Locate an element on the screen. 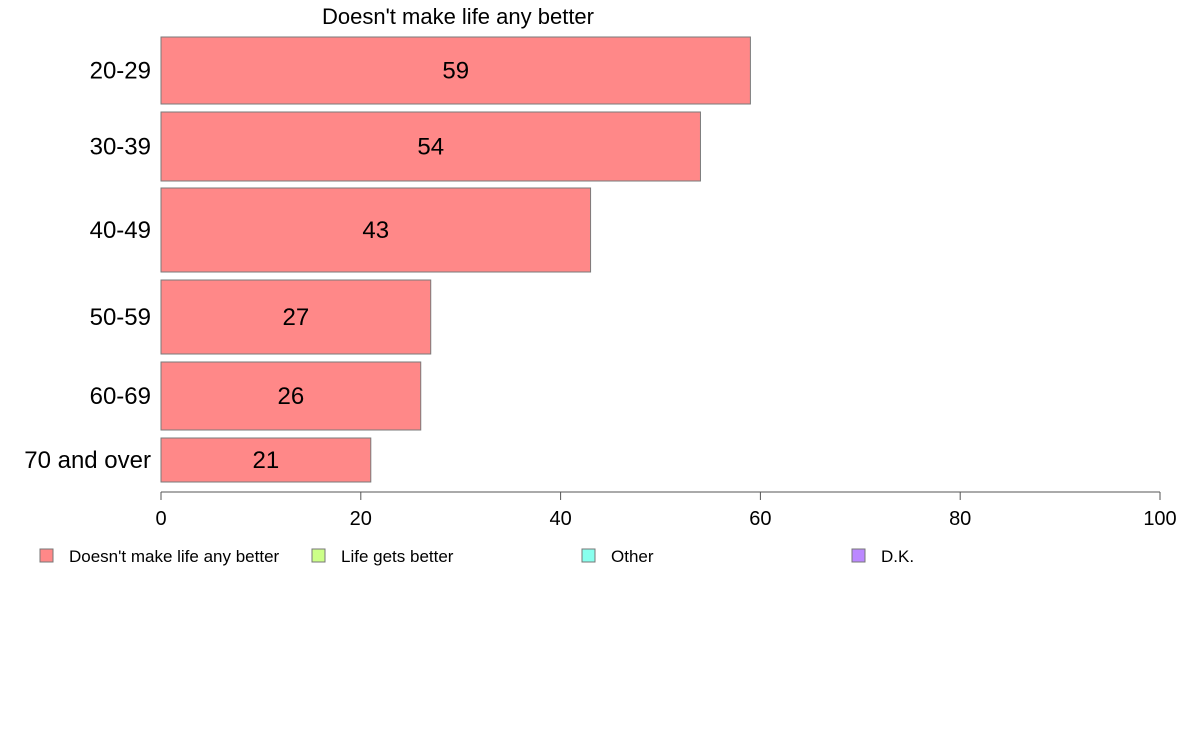 Image resolution: width=1188 pixels, height=736 pixels. category-label: 40-49 is located at coordinates (120, 230).